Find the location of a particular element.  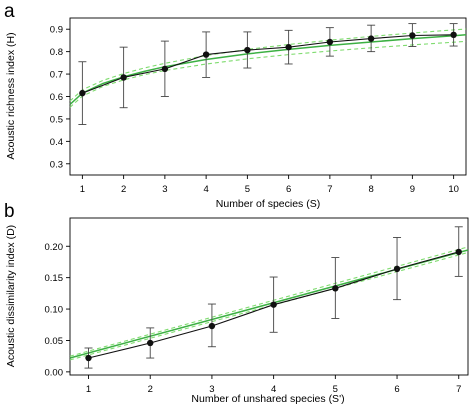

y-tick-label: 0.05 is located at coordinates (54, 341).